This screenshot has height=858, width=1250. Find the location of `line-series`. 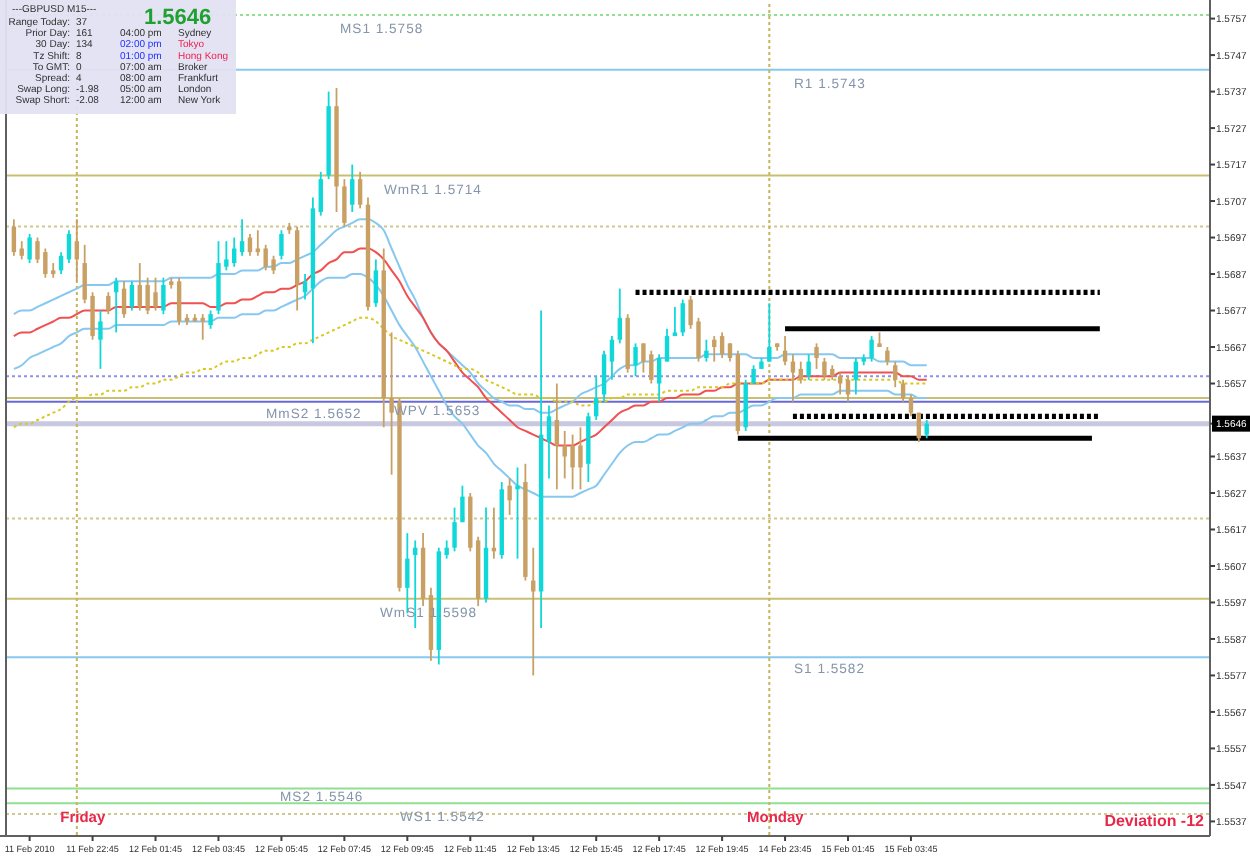

line-series is located at coordinates (470, 372).